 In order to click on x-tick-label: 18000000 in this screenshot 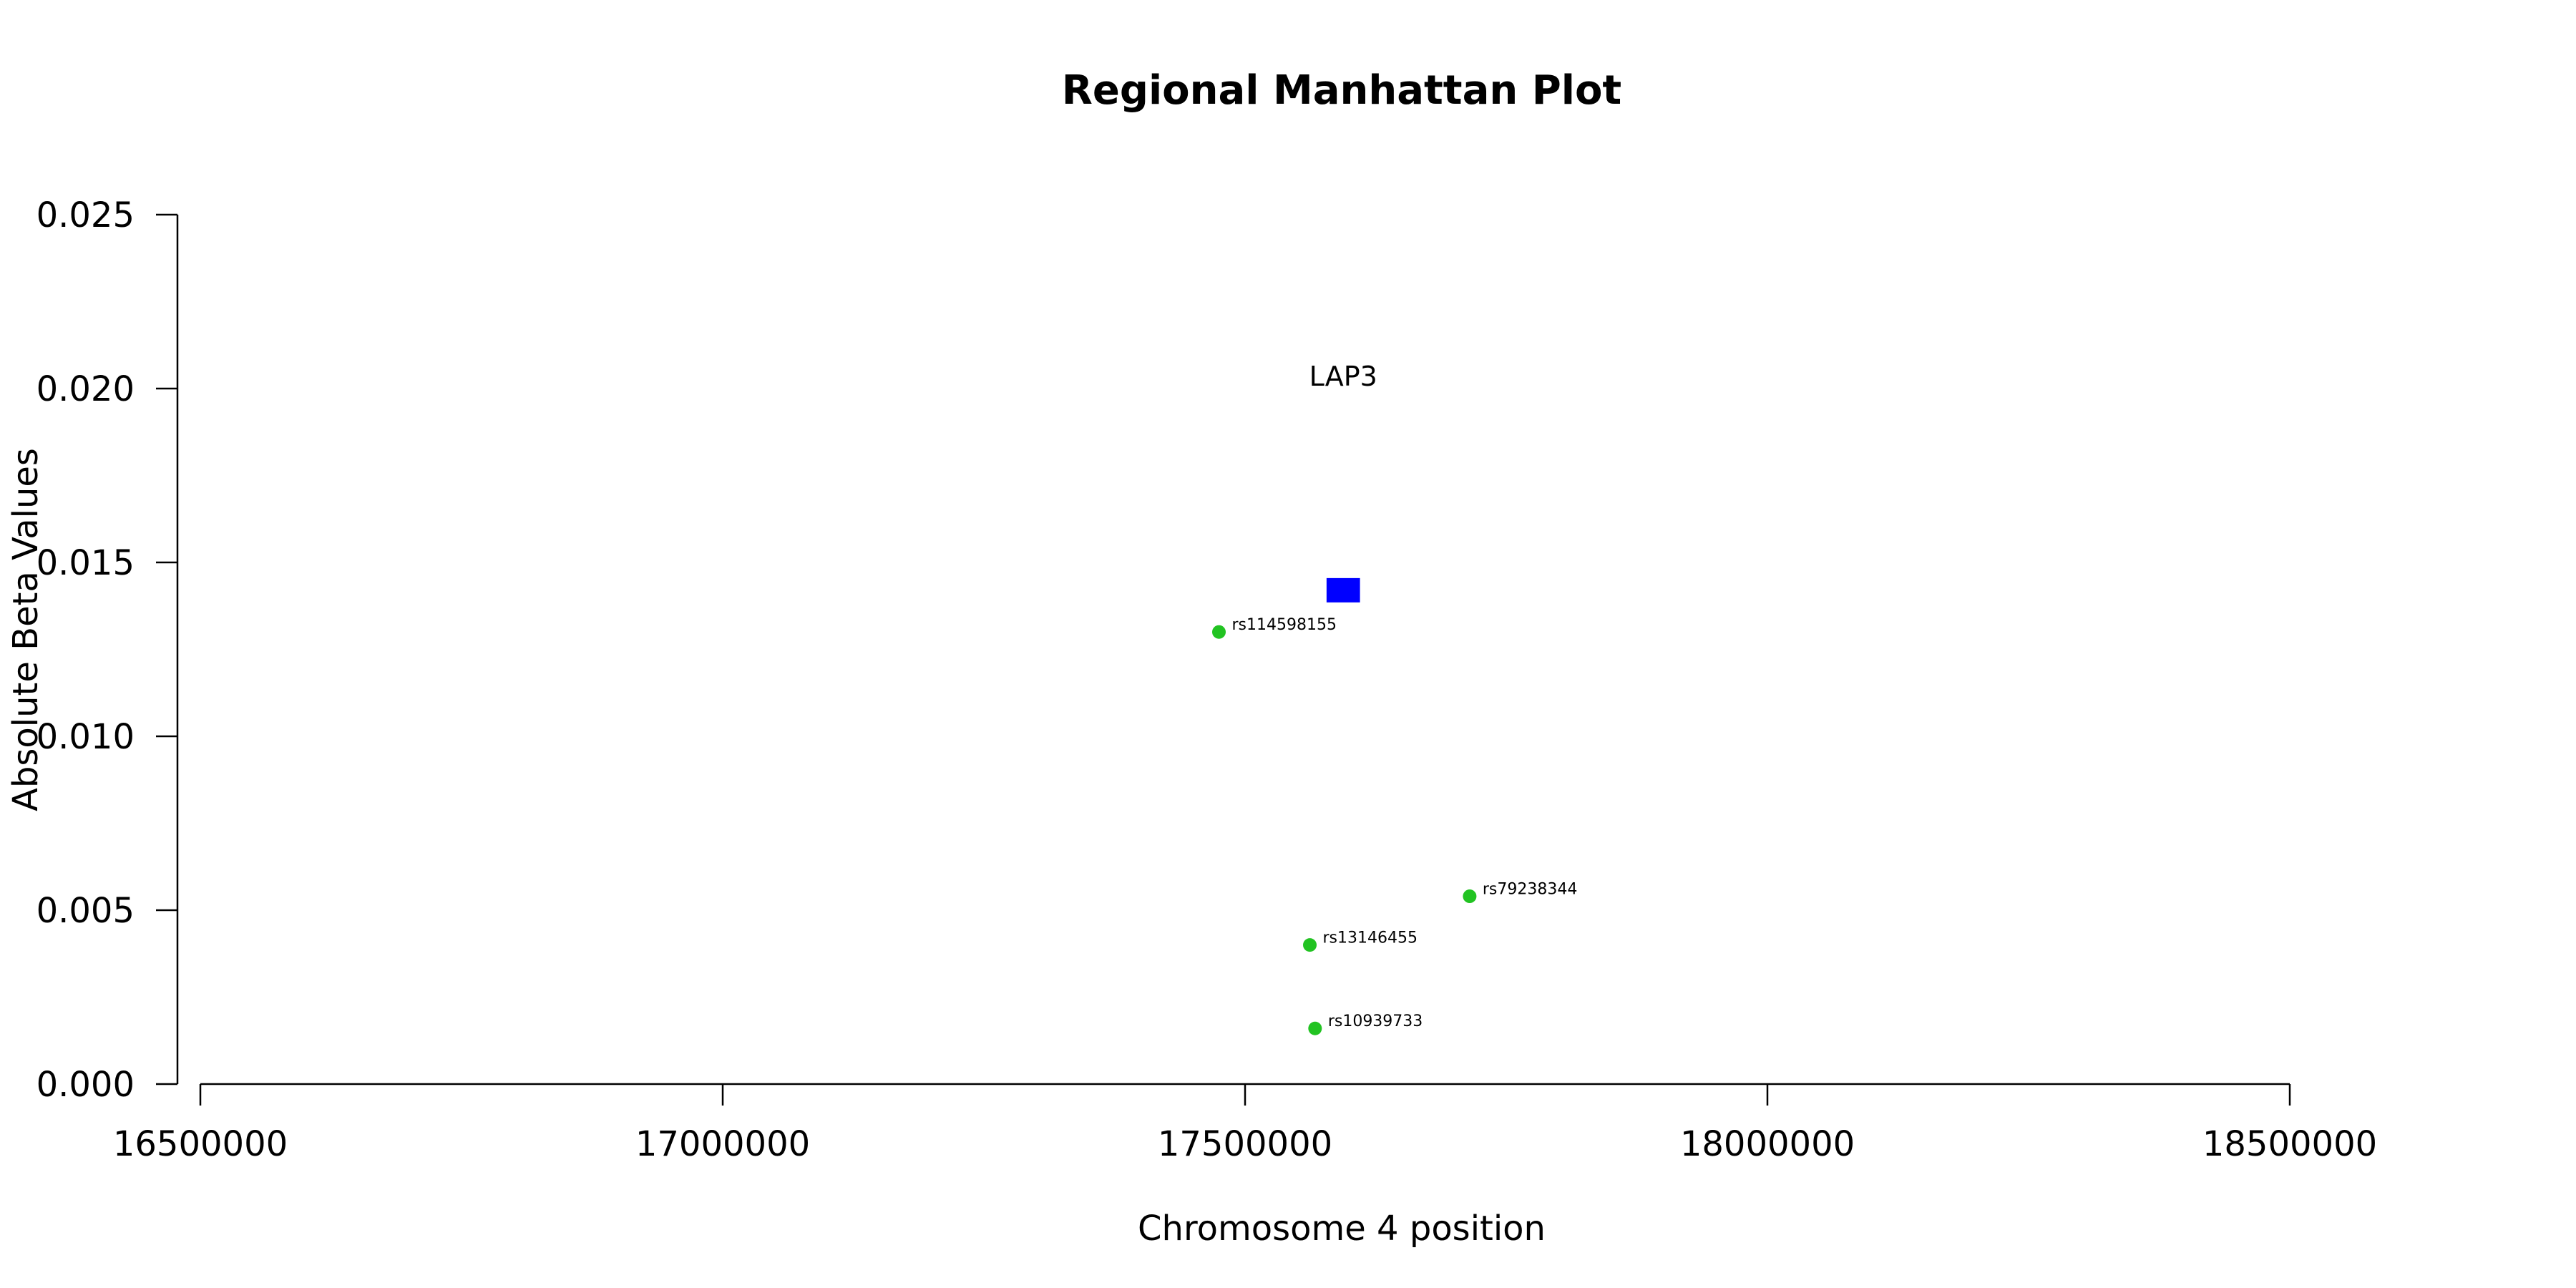, I will do `click(1767, 1144)`.